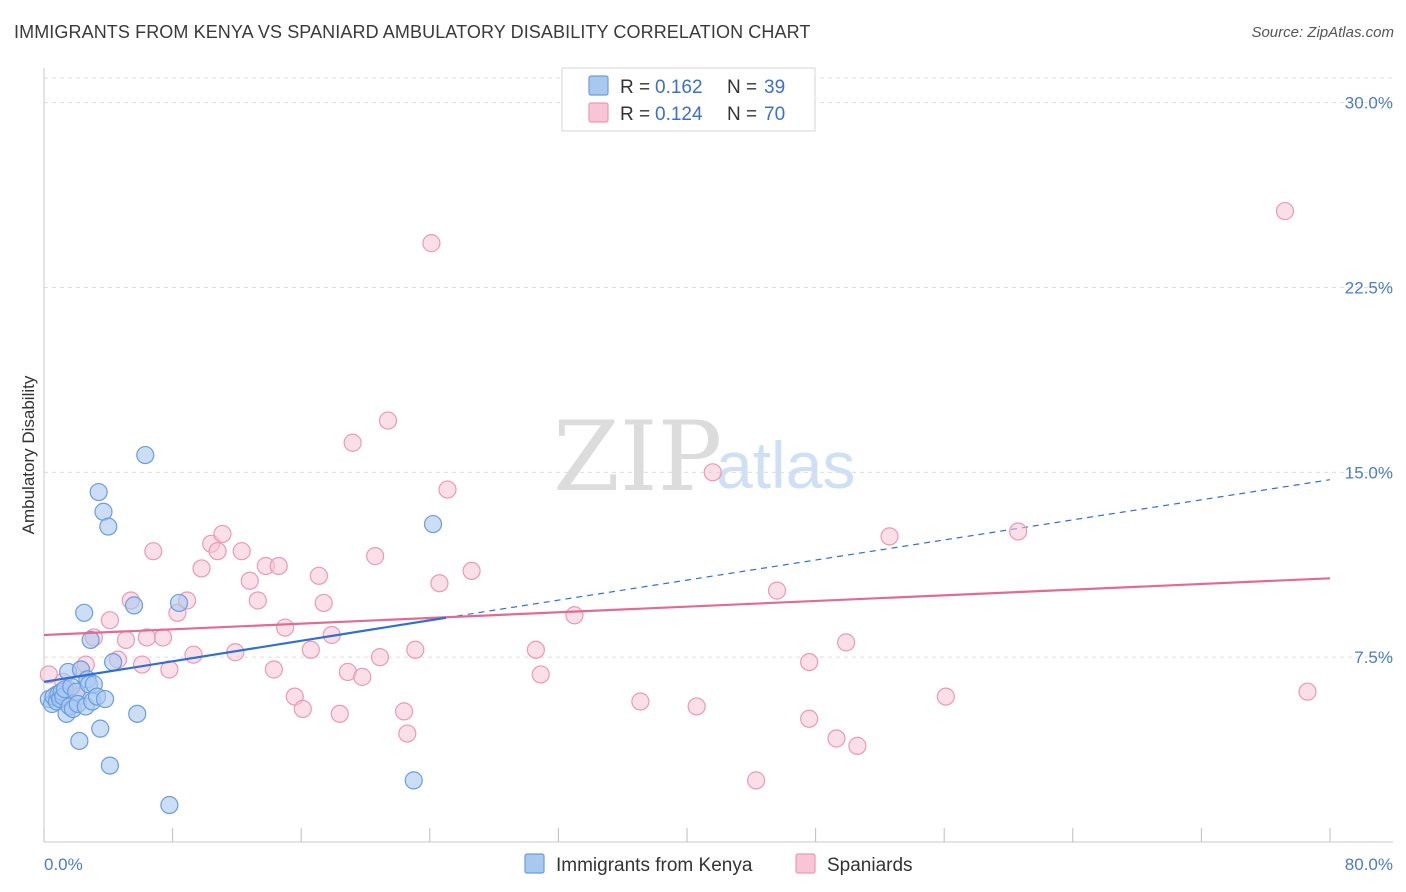  I want to click on top-legend: R = 0.162 N = 39 R = 0.124 N = 70, so click(688, 99).